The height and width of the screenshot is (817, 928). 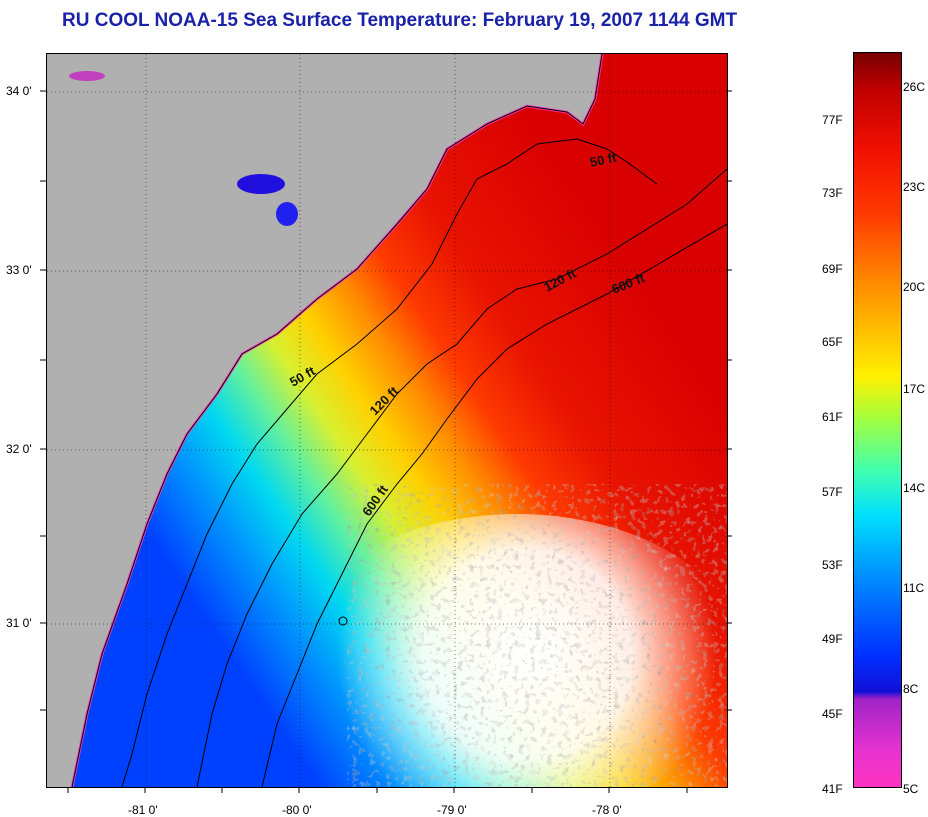 What do you see at coordinates (911, 689) in the screenshot?
I see `colorbar-label-8c: 8C` at bounding box center [911, 689].